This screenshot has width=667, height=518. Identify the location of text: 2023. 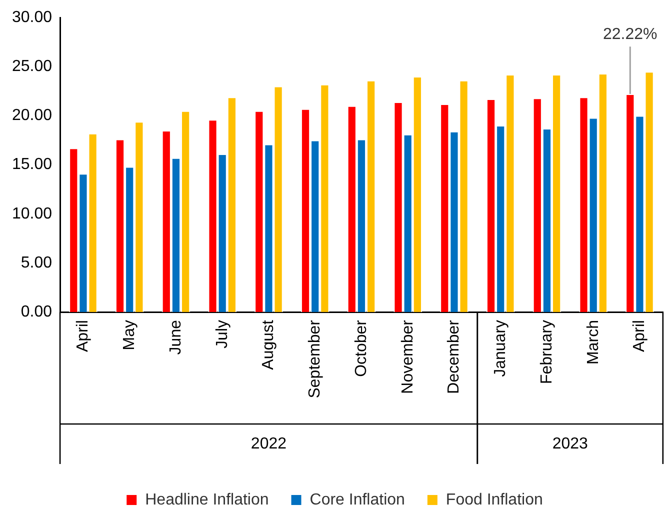
(570, 443).